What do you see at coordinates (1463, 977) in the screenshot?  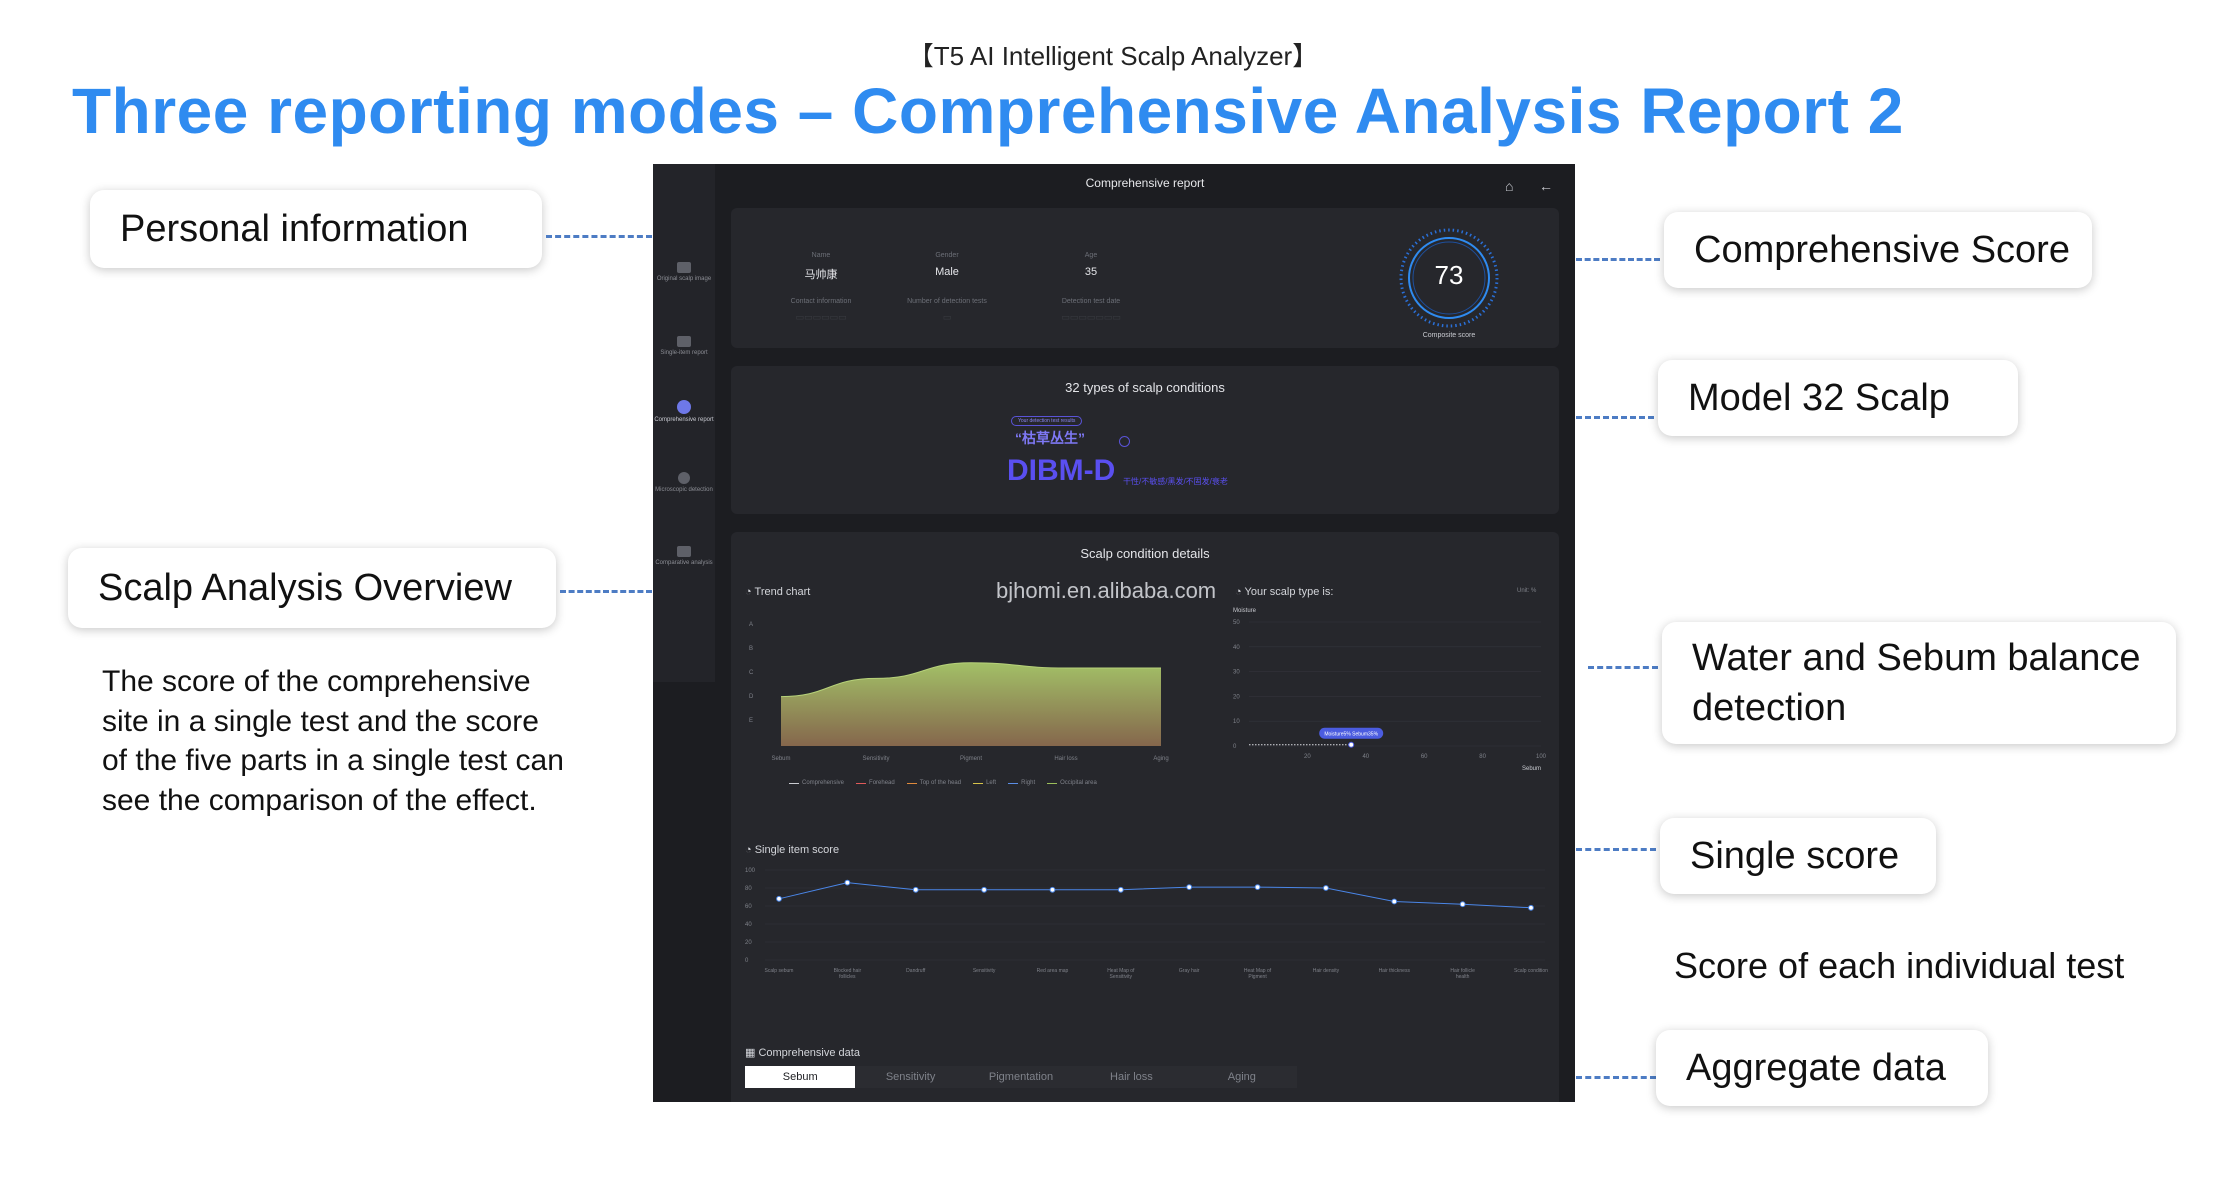 I see `x-tick-line: health` at bounding box center [1463, 977].